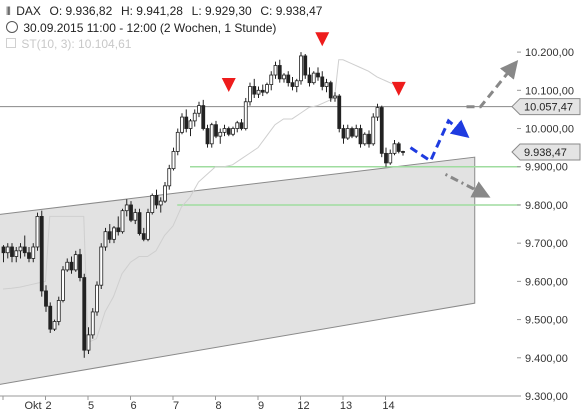 This screenshot has height=415, width=582. Describe the element at coordinates (546, 282) in the screenshot. I see `y-tick-label: 9.600,00` at that location.